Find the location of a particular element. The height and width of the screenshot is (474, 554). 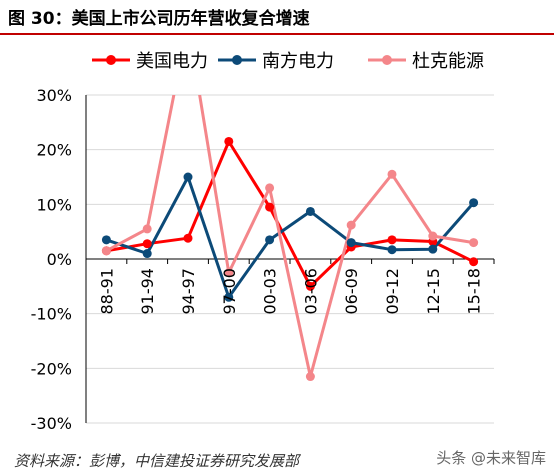

legend-label: 南方电力 is located at coordinates (298, 61).